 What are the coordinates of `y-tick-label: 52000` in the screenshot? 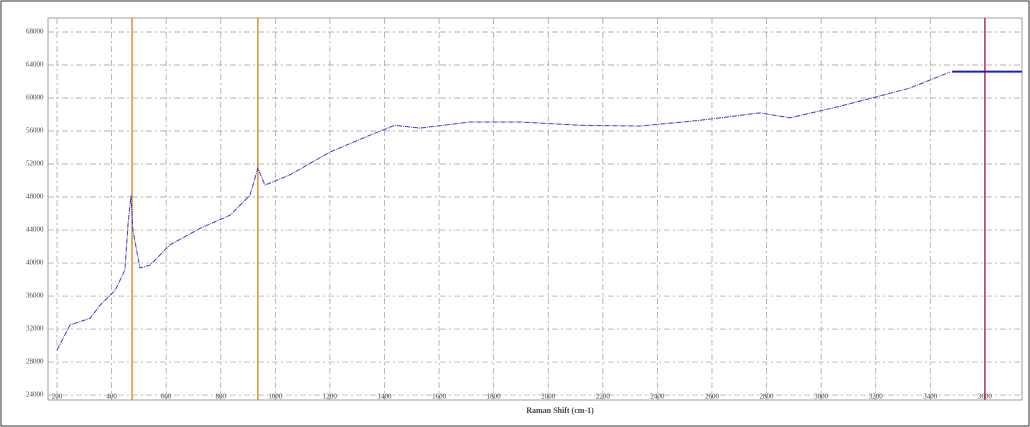 It's located at (35, 164).